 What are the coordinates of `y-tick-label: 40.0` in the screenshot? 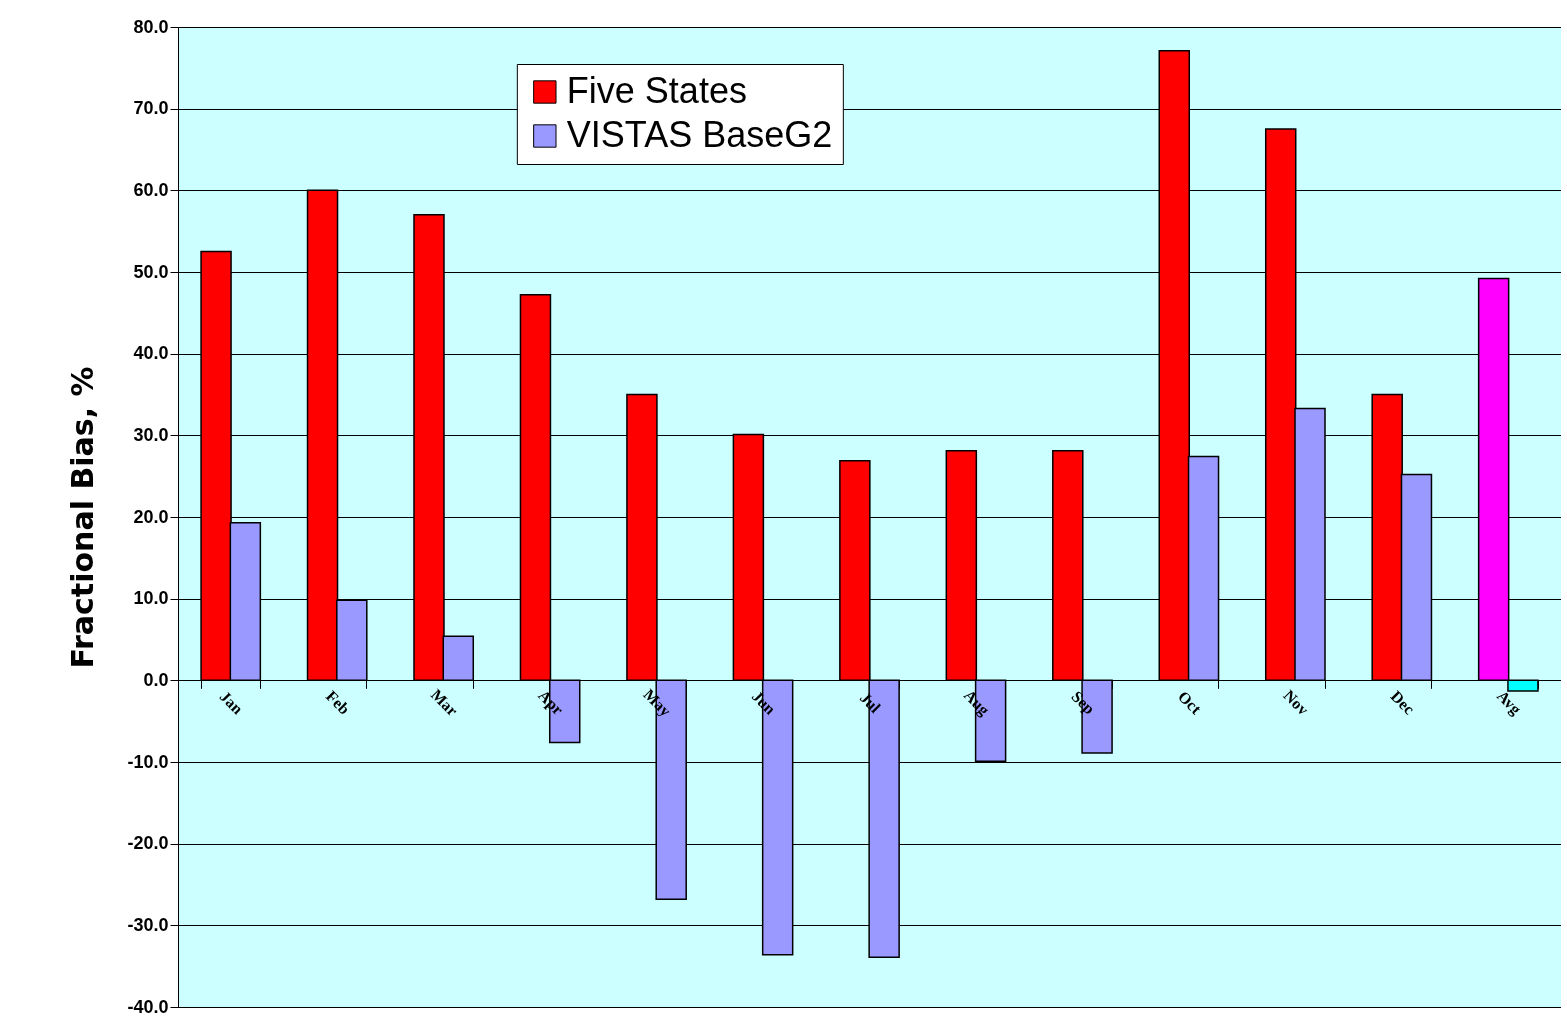 It's located at (151, 353).